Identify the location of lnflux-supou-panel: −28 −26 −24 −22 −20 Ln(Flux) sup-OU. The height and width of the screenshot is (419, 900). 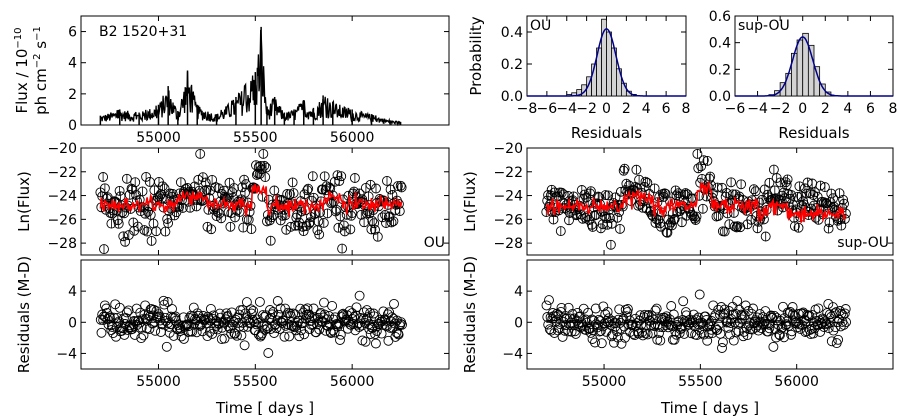
(677, 198).